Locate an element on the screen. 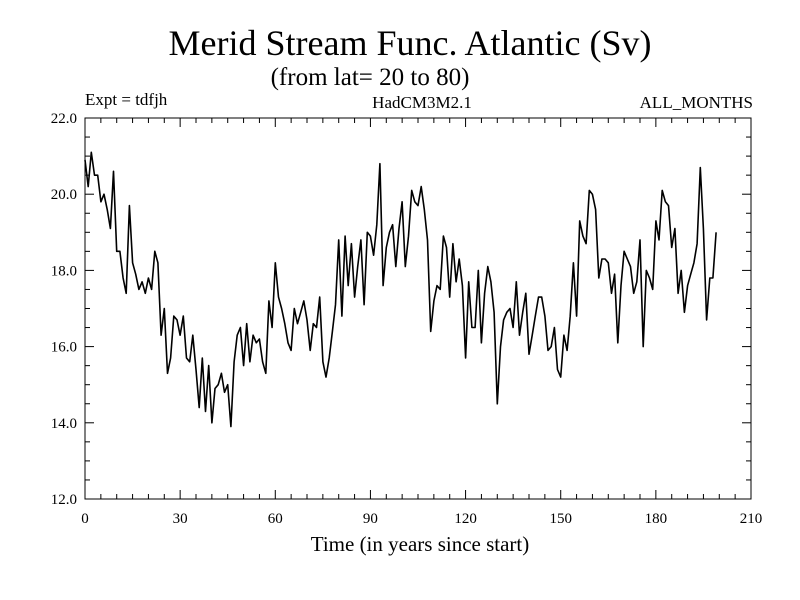  y-tick-label: 20.0 is located at coordinates (64, 195).